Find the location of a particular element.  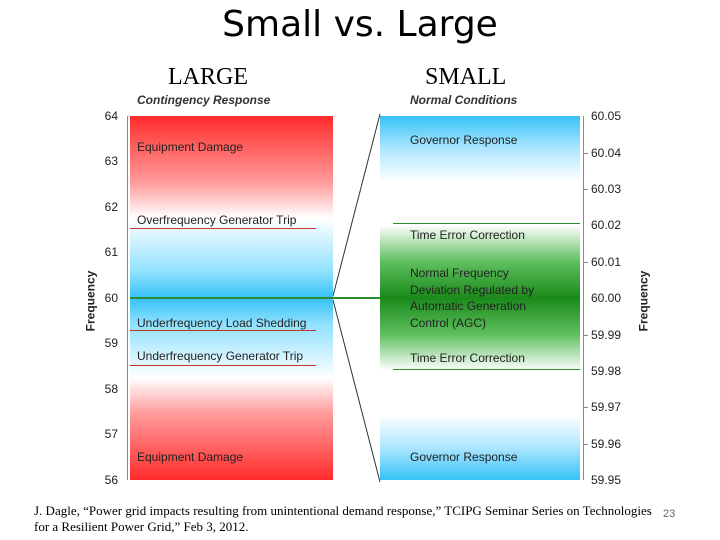

zoom-connector-lines is located at coordinates (357, 298).